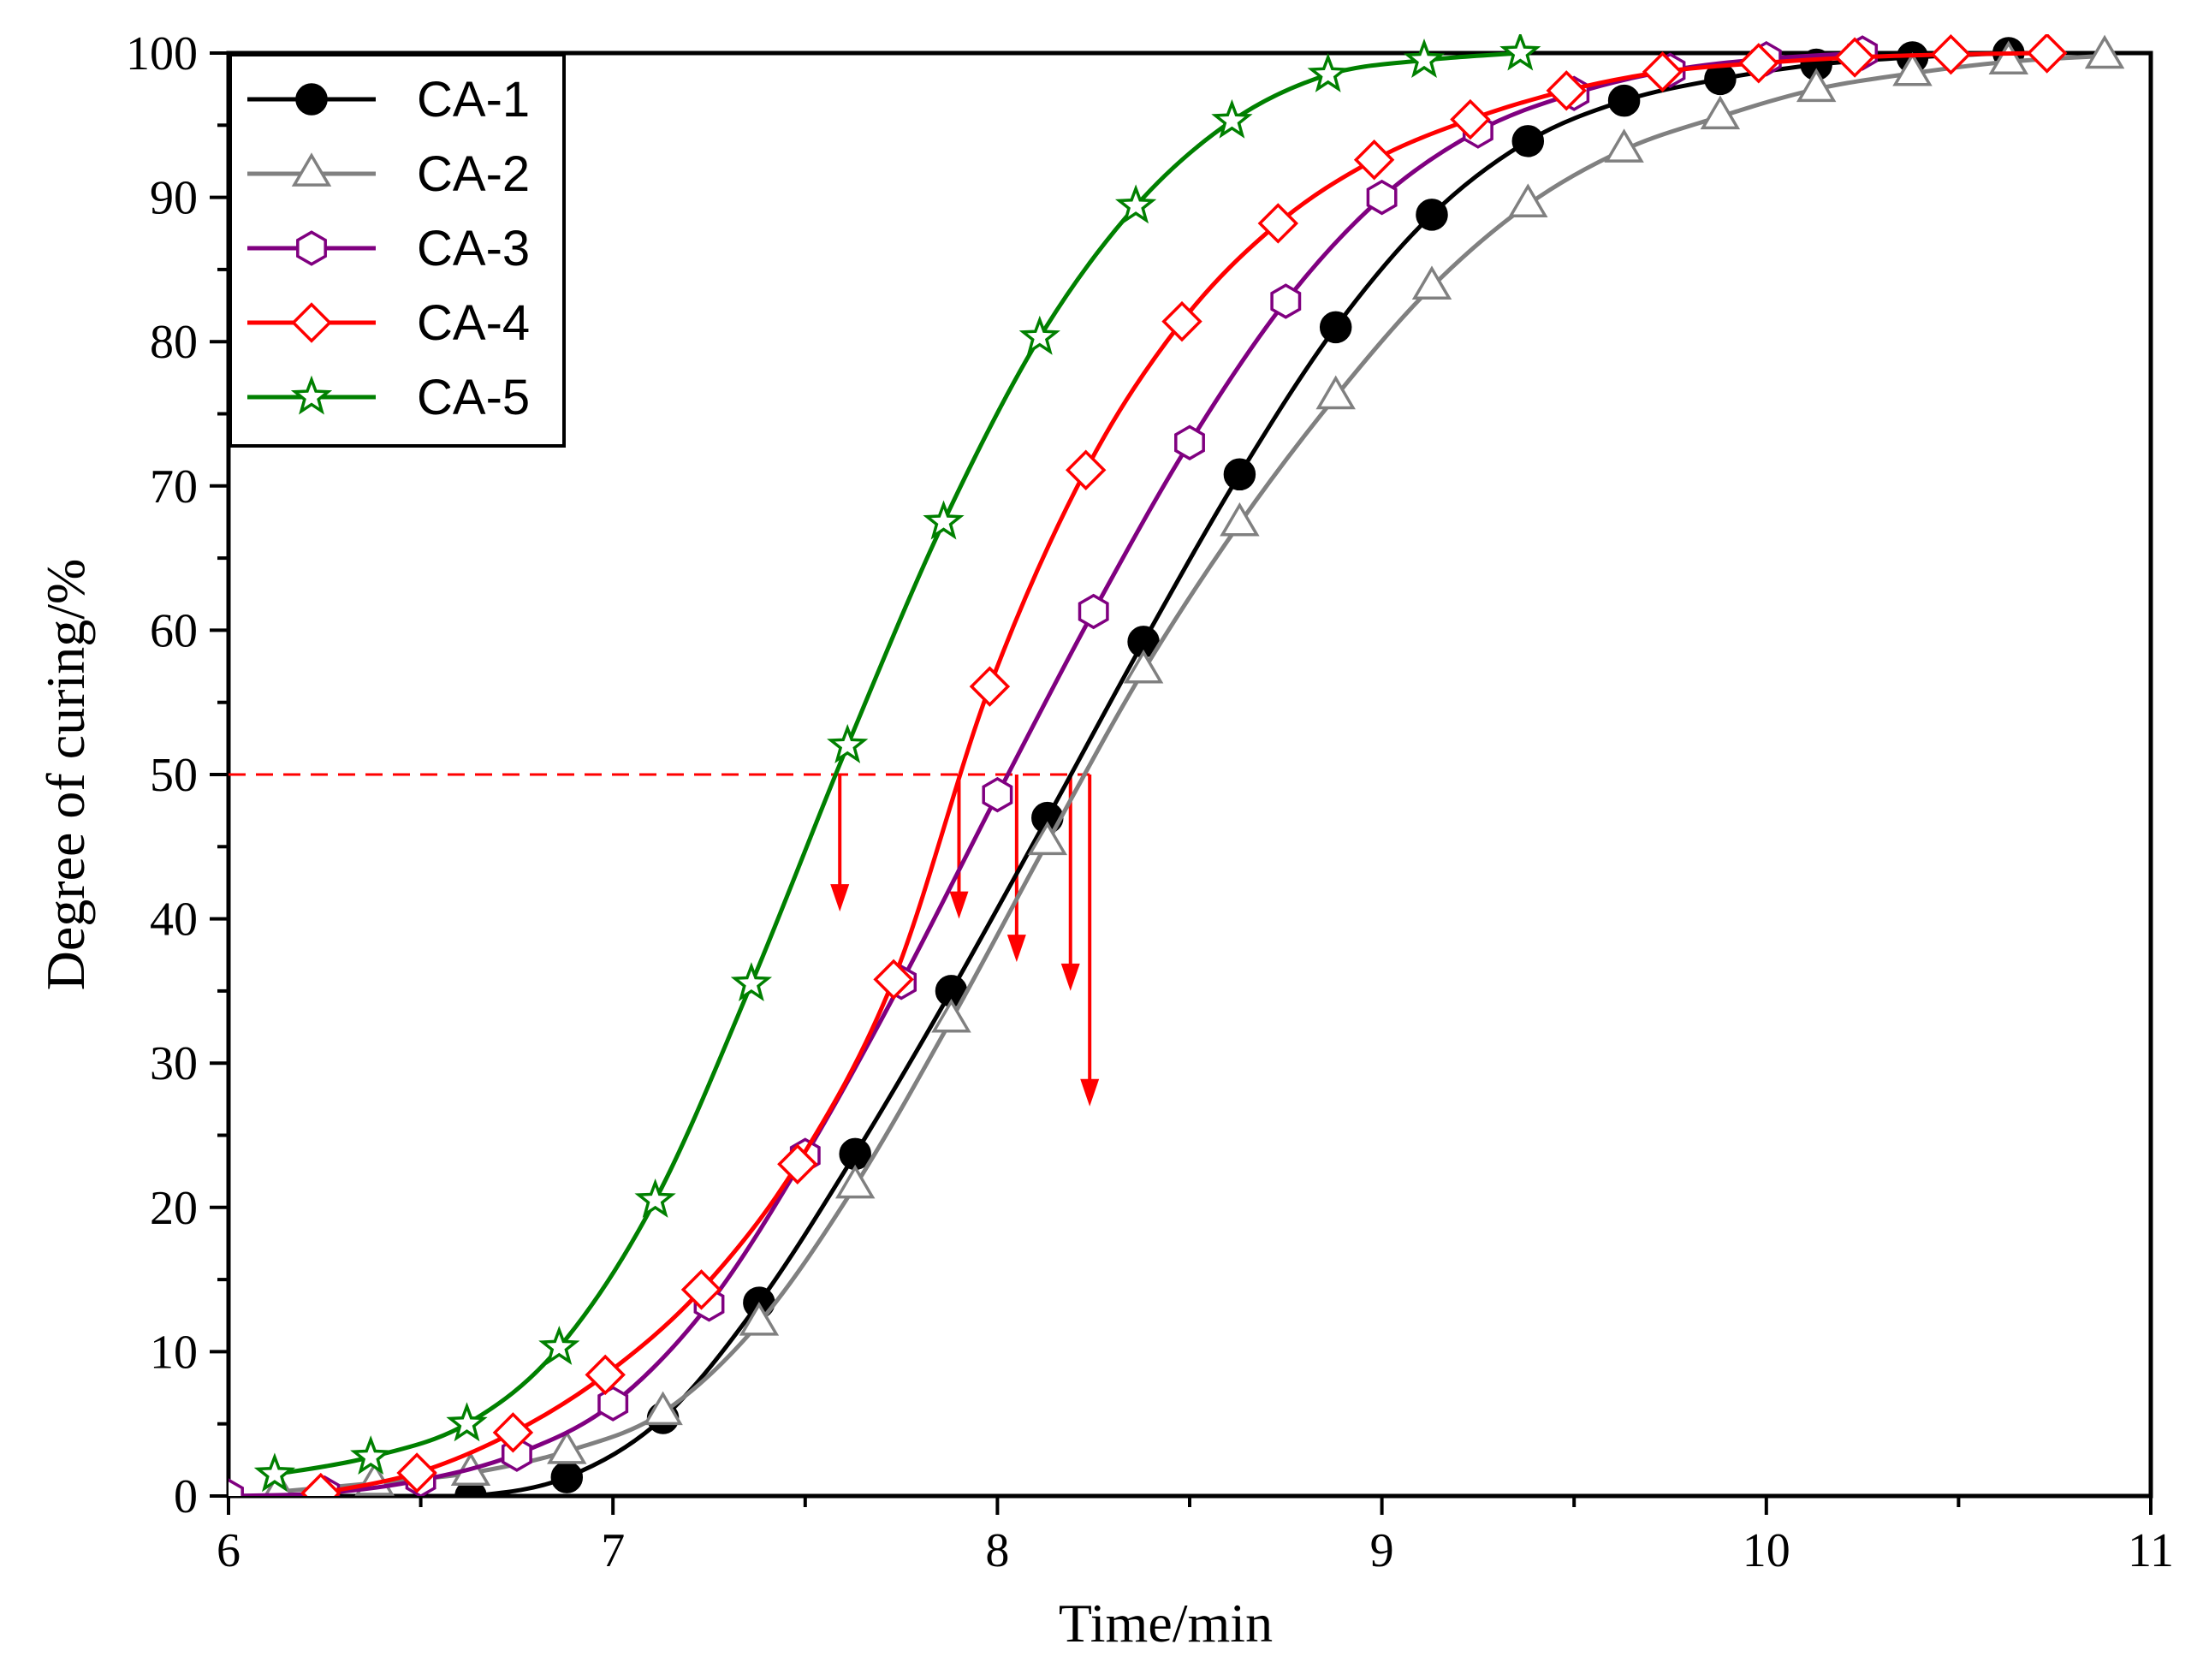 The width and height of the screenshot is (2197, 1680). Describe the element at coordinates (388, 249) in the screenshot. I see `legend-entry: CA-3` at that location.